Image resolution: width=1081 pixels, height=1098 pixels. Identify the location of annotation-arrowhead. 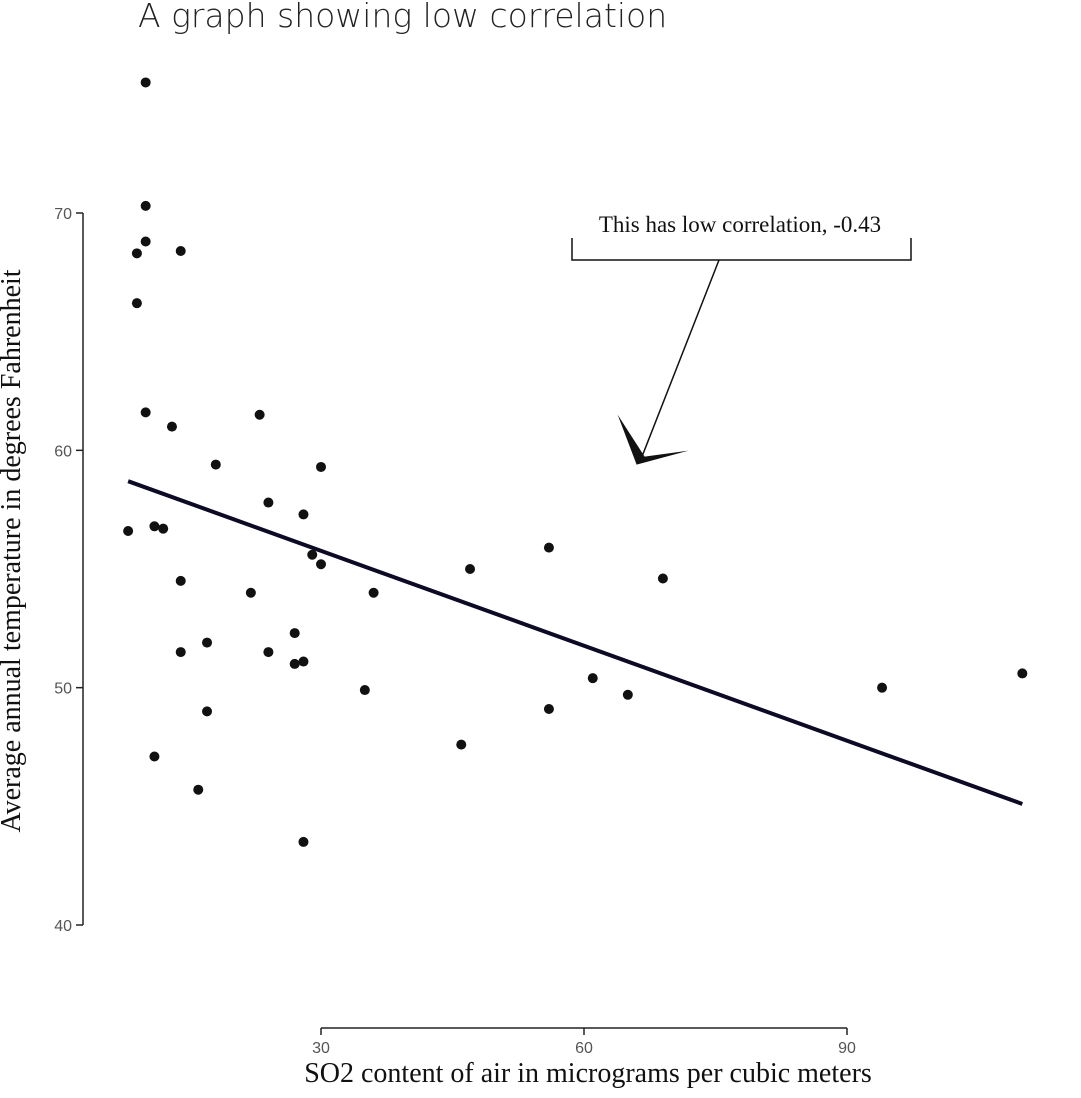
(653, 439).